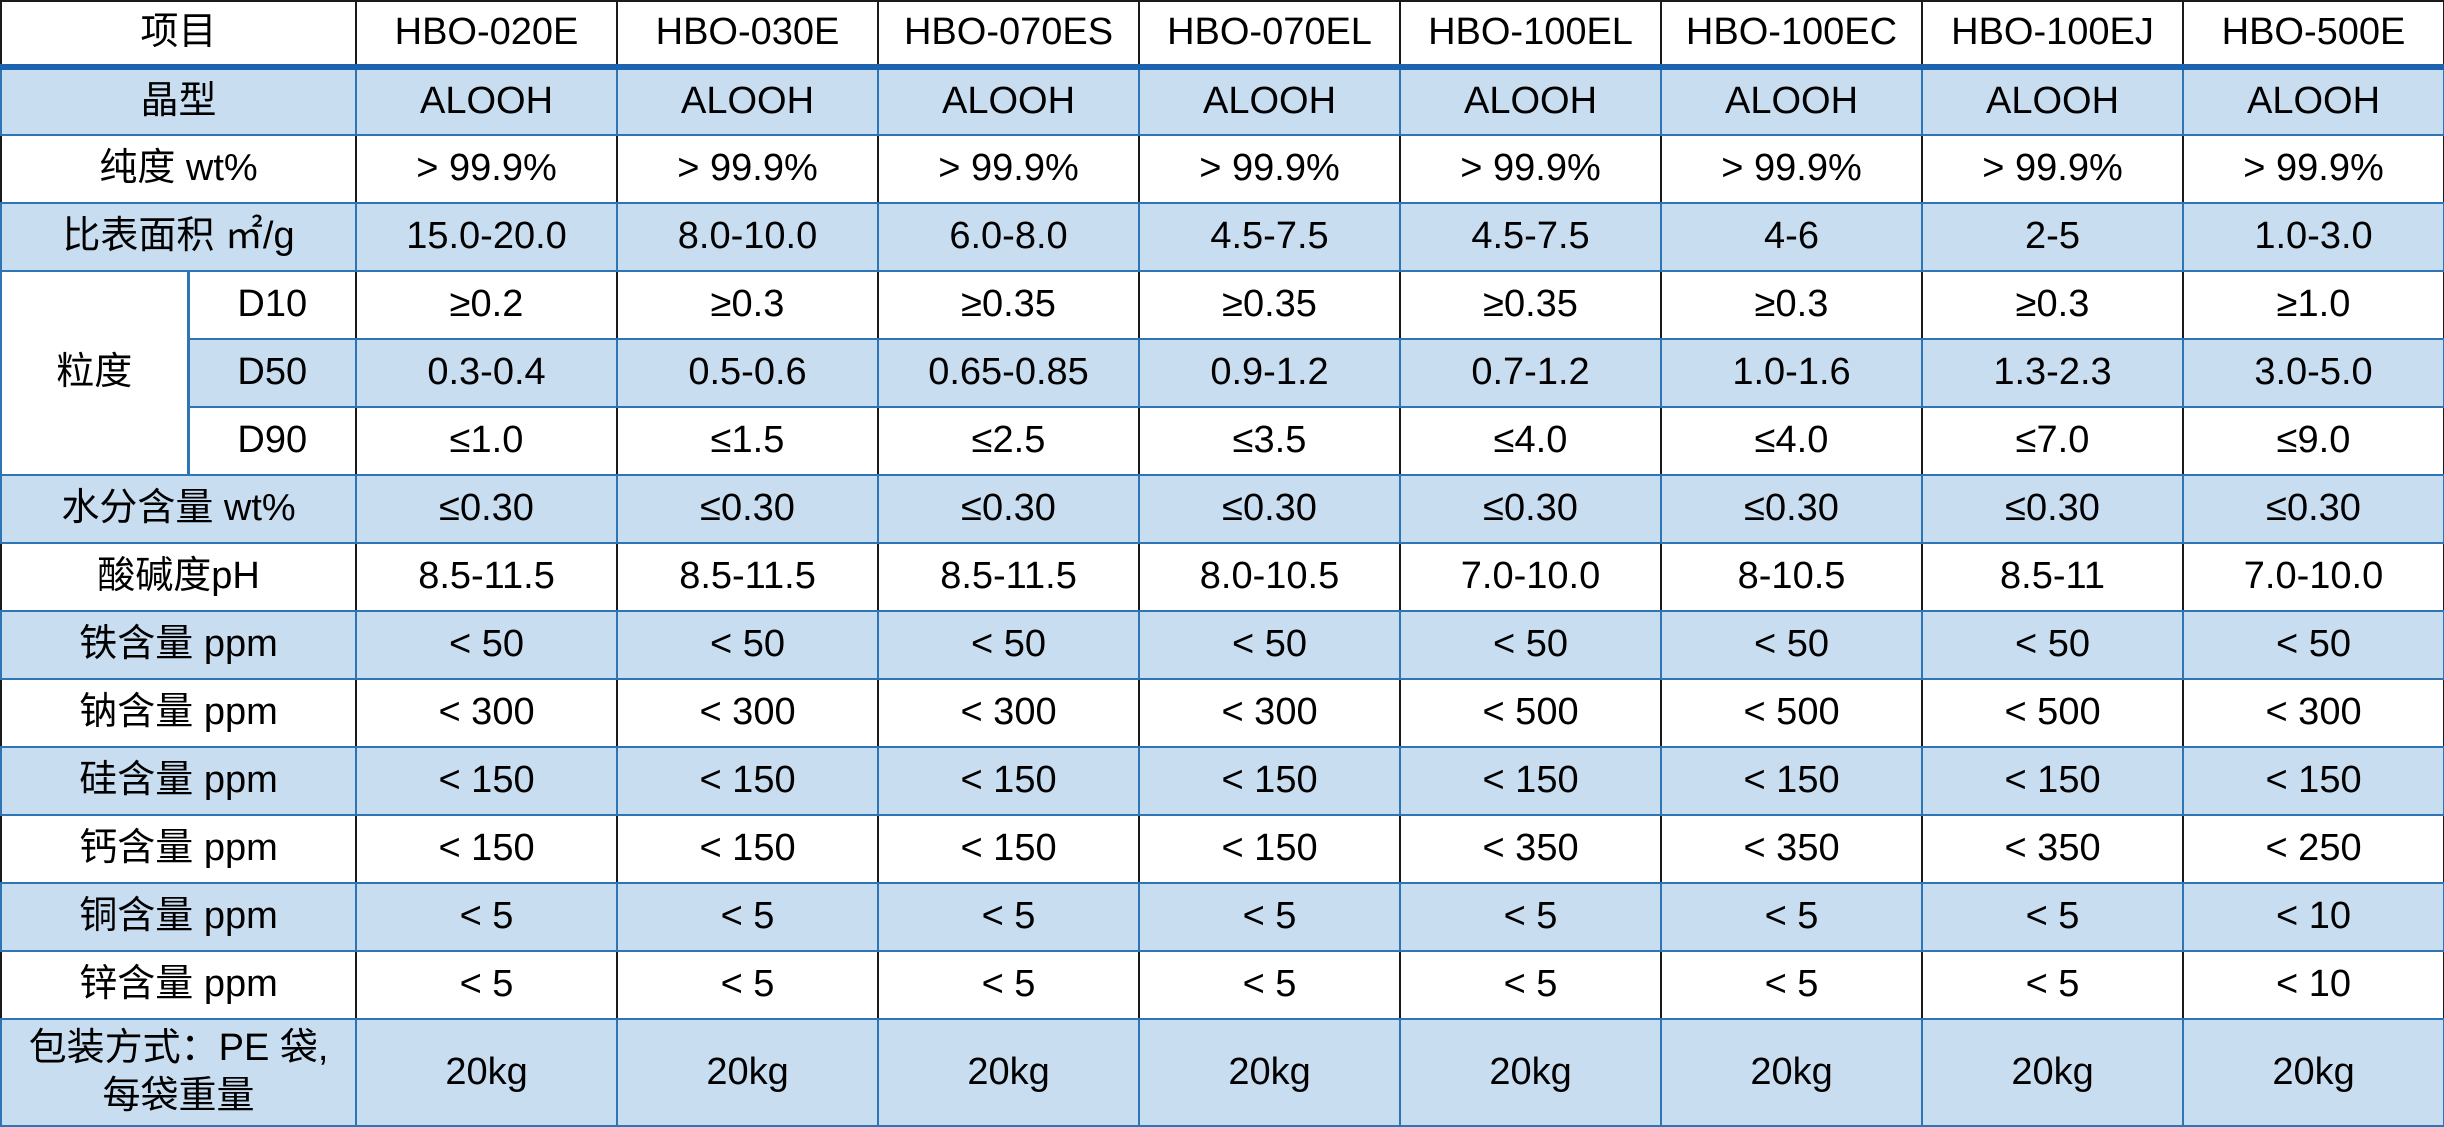  What do you see at coordinates (179, 713) in the screenshot?
I see `row-label: 钠含量 ppm` at bounding box center [179, 713].